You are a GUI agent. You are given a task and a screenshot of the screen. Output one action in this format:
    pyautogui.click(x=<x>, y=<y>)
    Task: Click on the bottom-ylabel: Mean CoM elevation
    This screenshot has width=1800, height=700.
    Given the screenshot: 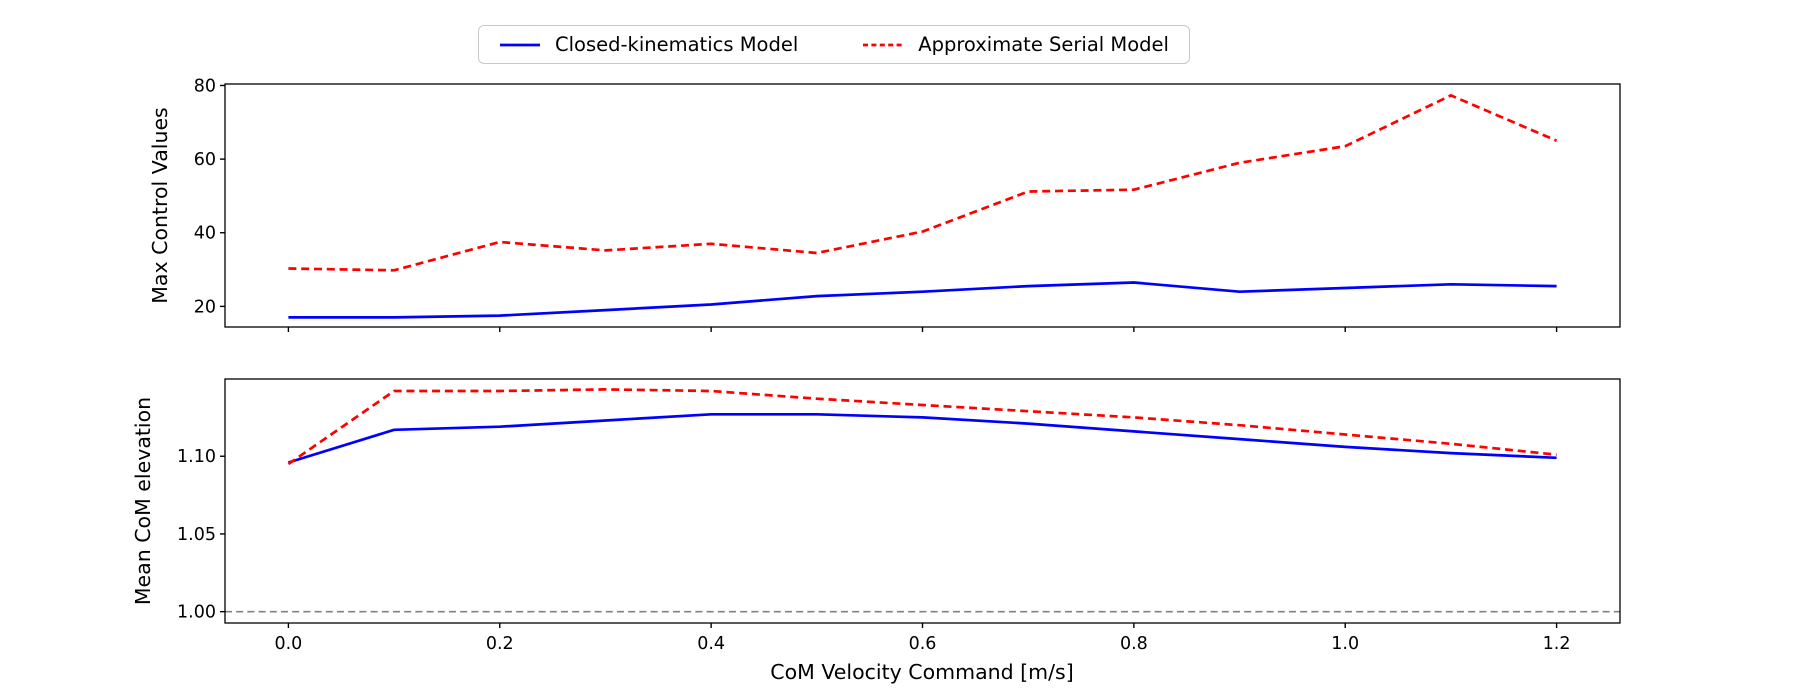 What is the action you would take?
    pyautogui.click(x=143, y=501)
    